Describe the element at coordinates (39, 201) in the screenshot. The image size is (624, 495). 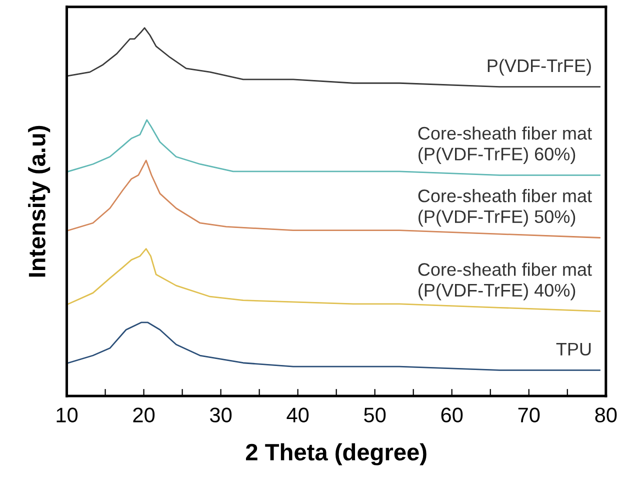
I see `y-axis-title: Intensity (a.u)` at that location.